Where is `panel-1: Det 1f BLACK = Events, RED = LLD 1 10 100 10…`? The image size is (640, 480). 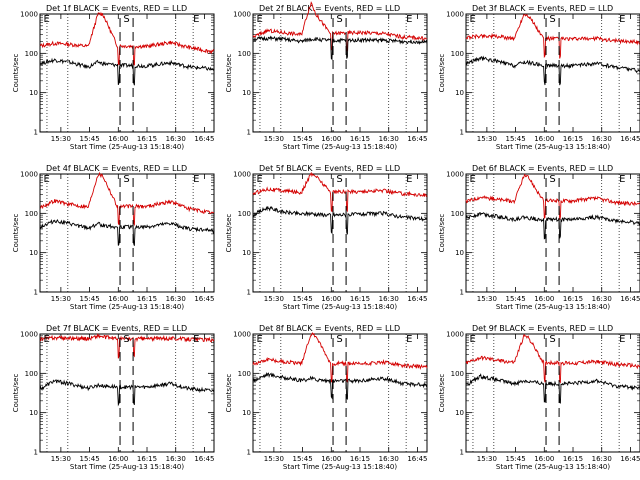 panel-1: Det 1f BLACK = Events, RED = LLD 1 10 100 10… is located at coordinates (113, 77).